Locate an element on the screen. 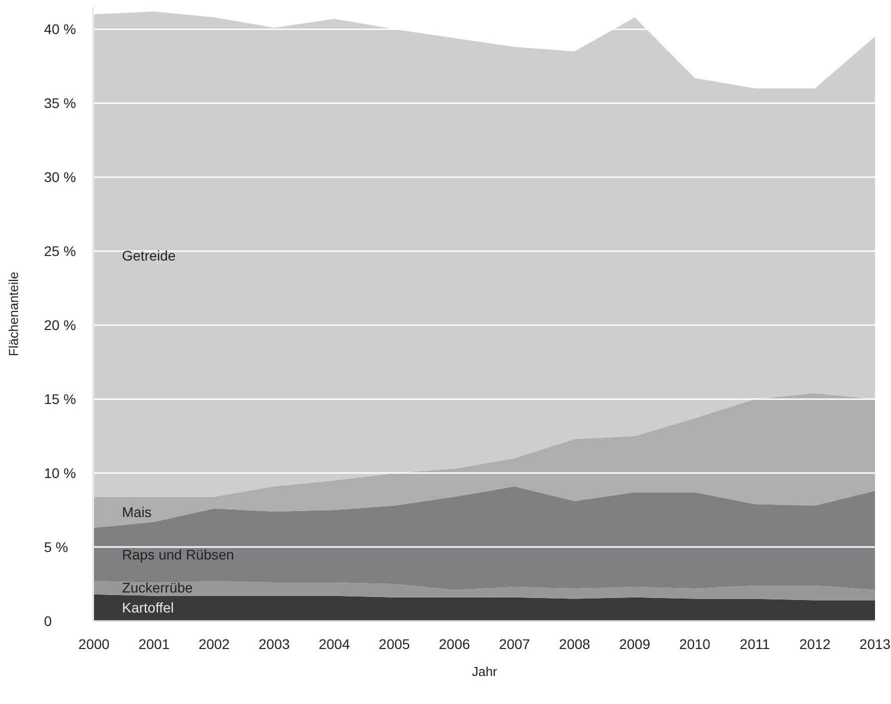 The width and height of the screenshot is (891, 704). y-tick-label: 40 % is located at coordinates (60, 29).